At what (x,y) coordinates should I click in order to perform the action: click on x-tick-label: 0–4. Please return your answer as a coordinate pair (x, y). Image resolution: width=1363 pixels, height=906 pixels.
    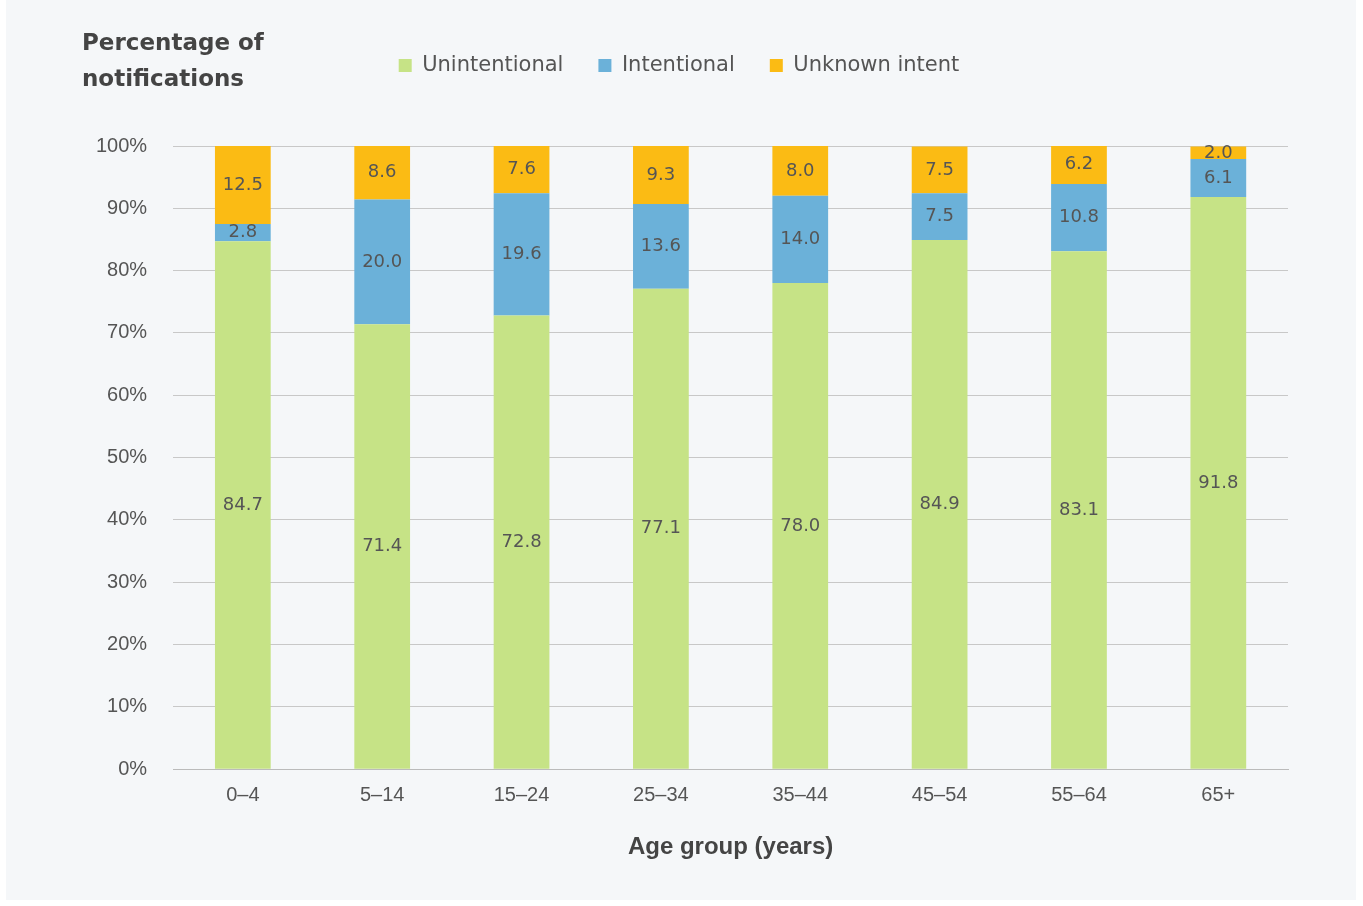
    Looking at the image, I should click on (243, 793).